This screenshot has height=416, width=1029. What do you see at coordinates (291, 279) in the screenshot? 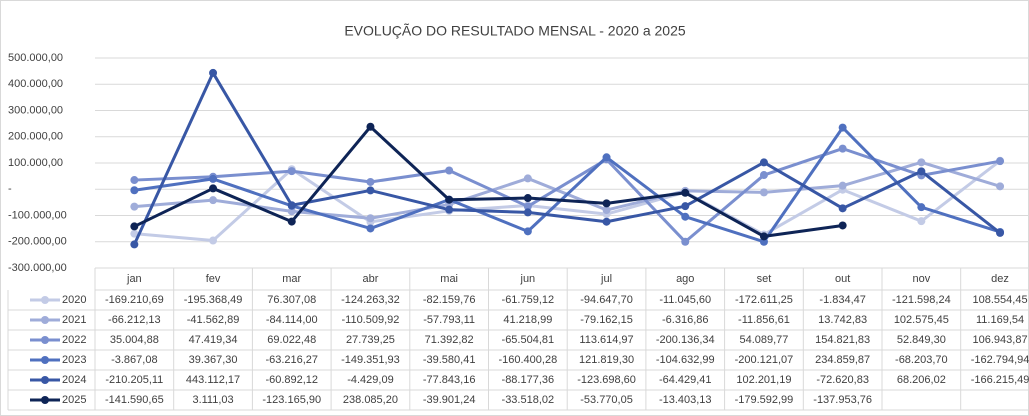
I see `x-tick-label: mar` at bounding box center [291, 279].